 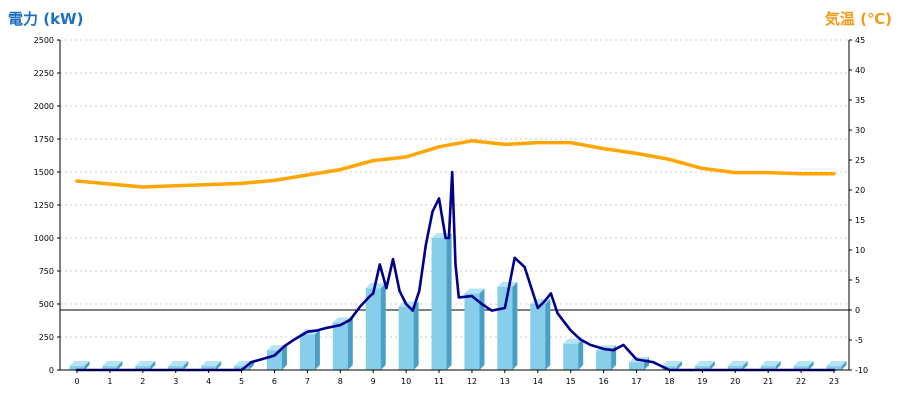 I want to click on left-tick-label: 1500, so click(x=44, y=172).